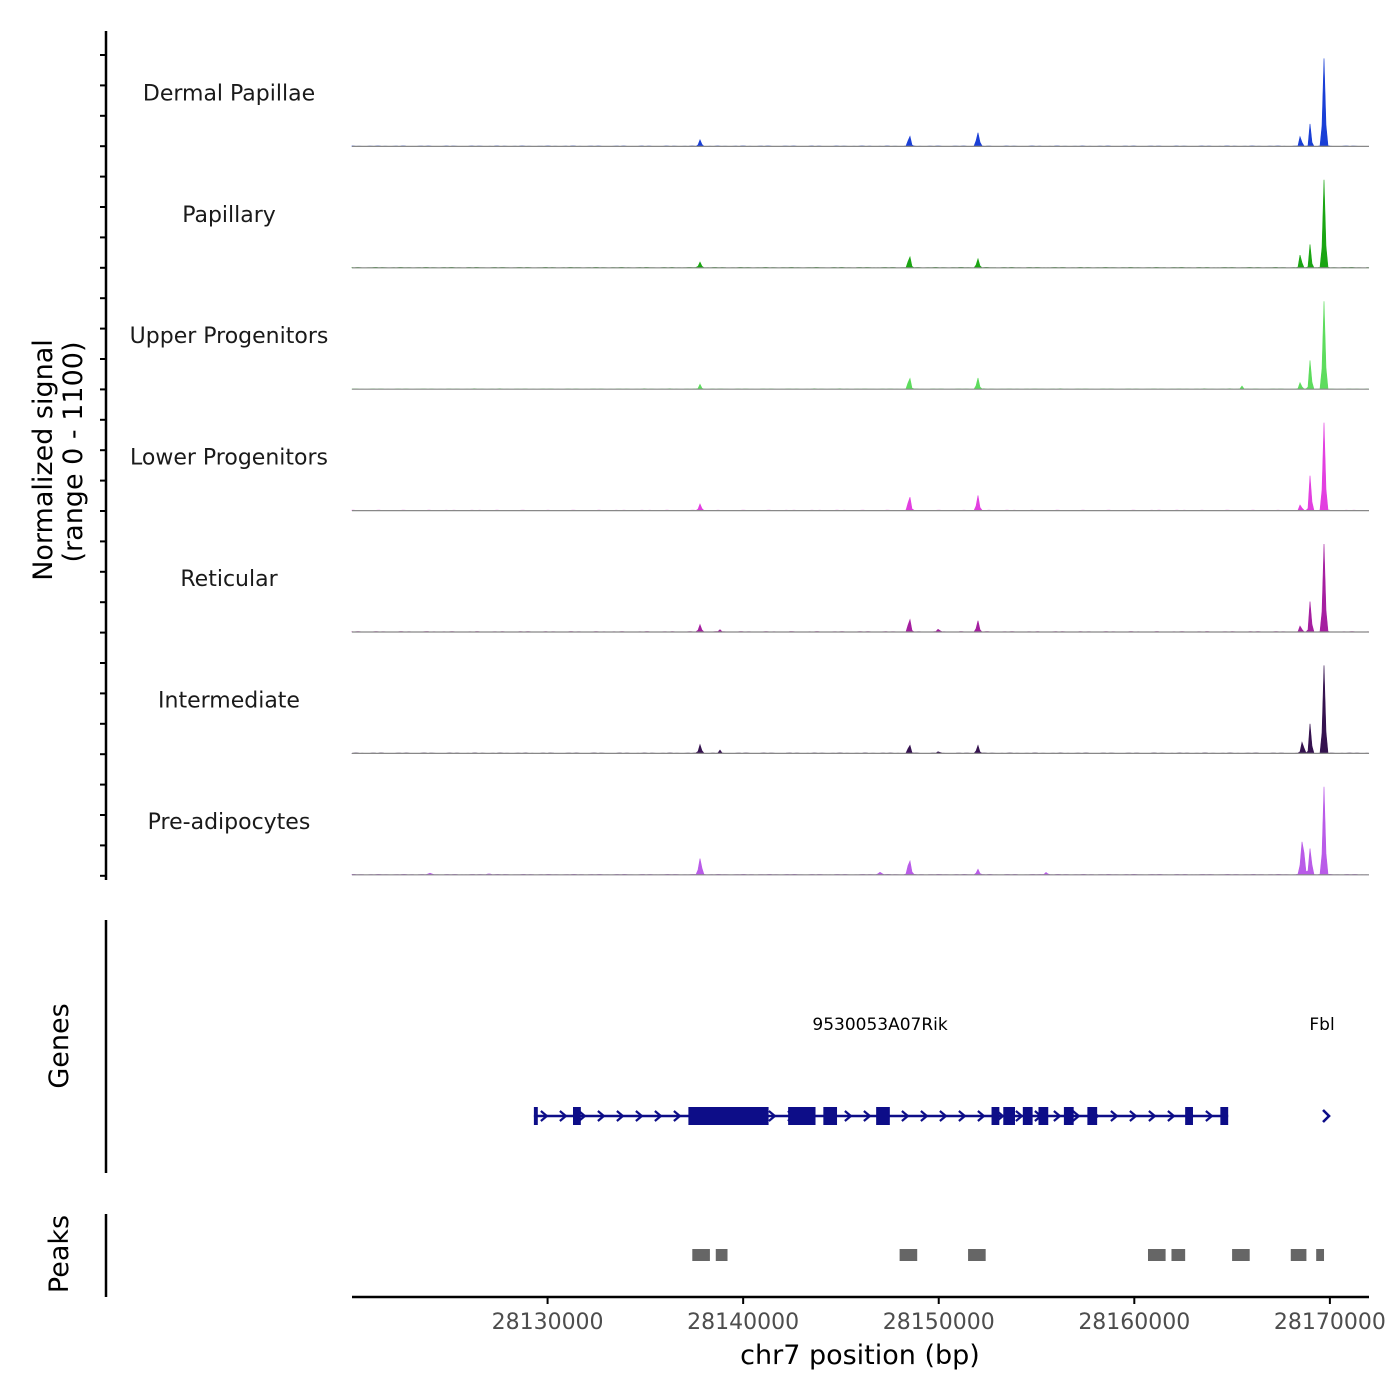 The width and height of the screenshot is (1400, 1400). Describe the element at coordinates (1321, 1025) in the screenshot. I see `gene-label: Fbl` at that location.